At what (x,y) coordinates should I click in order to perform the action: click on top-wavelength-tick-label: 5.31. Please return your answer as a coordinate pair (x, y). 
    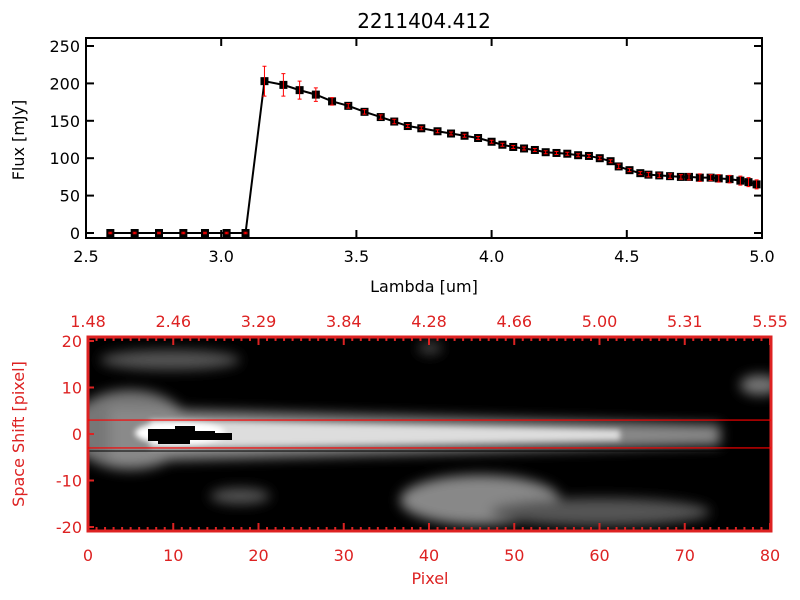
    Looking at the image, I should click on (685, 321).